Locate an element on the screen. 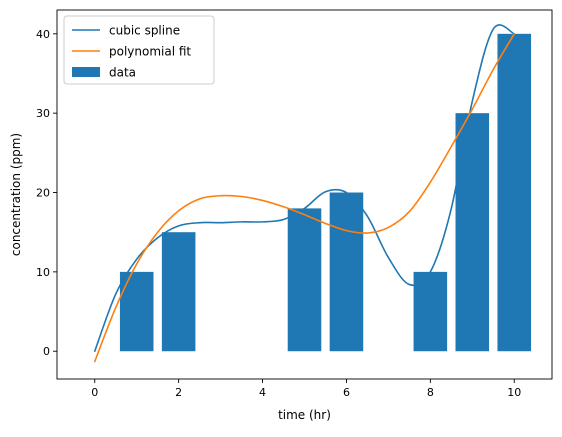  y-axis-label: concentration (ppm) is located at coordinates (16, 194).